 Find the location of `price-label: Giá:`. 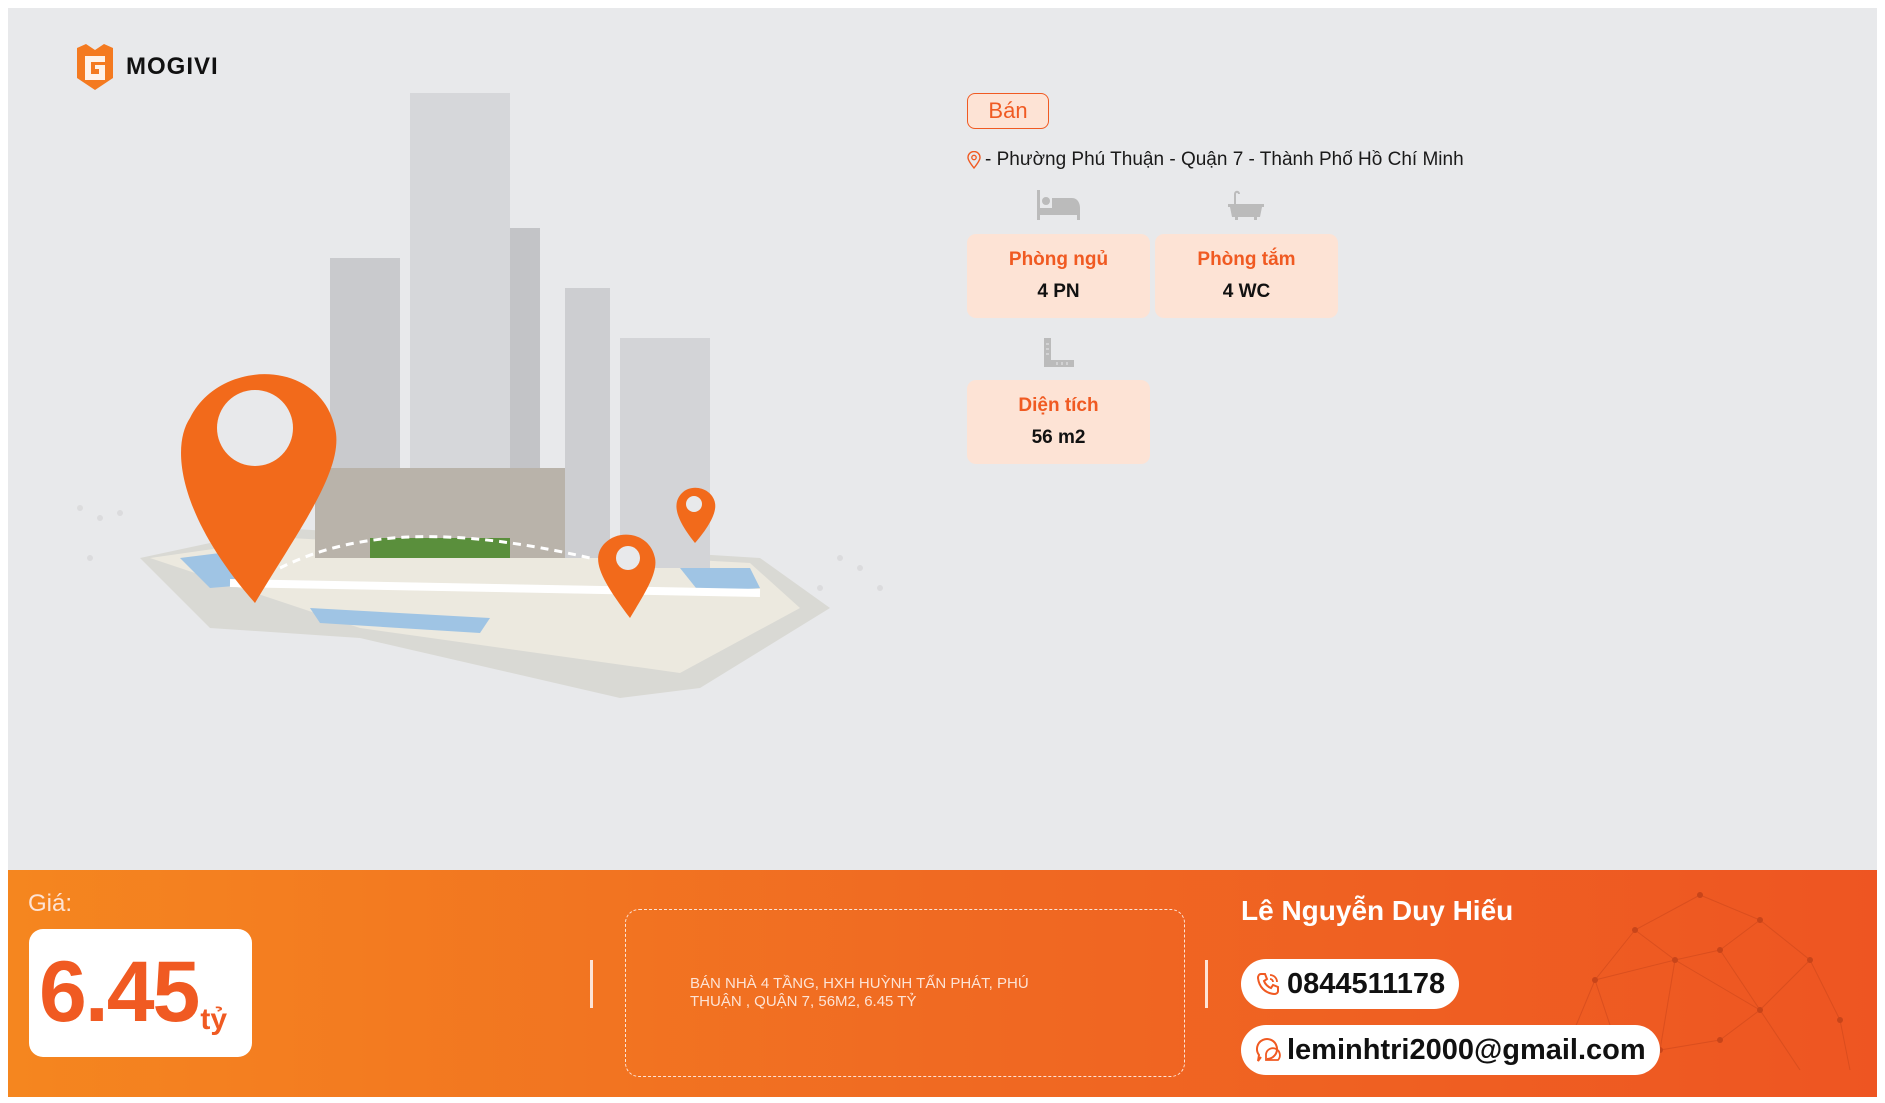

price-label: Giá: is located at coordinates (50, 903).